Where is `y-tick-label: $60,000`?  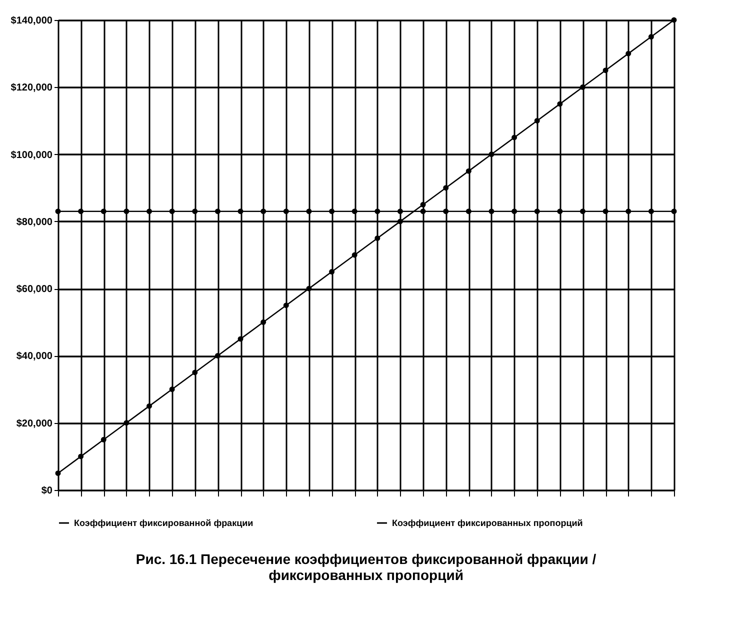
y-tick-label: $60,000 is located at coordinates (34, 290).